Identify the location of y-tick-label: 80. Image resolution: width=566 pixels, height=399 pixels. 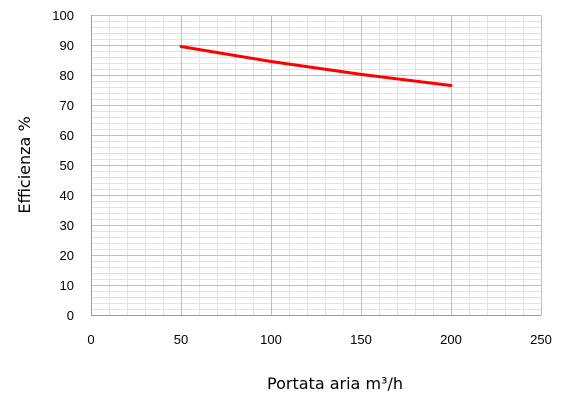
(67, 75).